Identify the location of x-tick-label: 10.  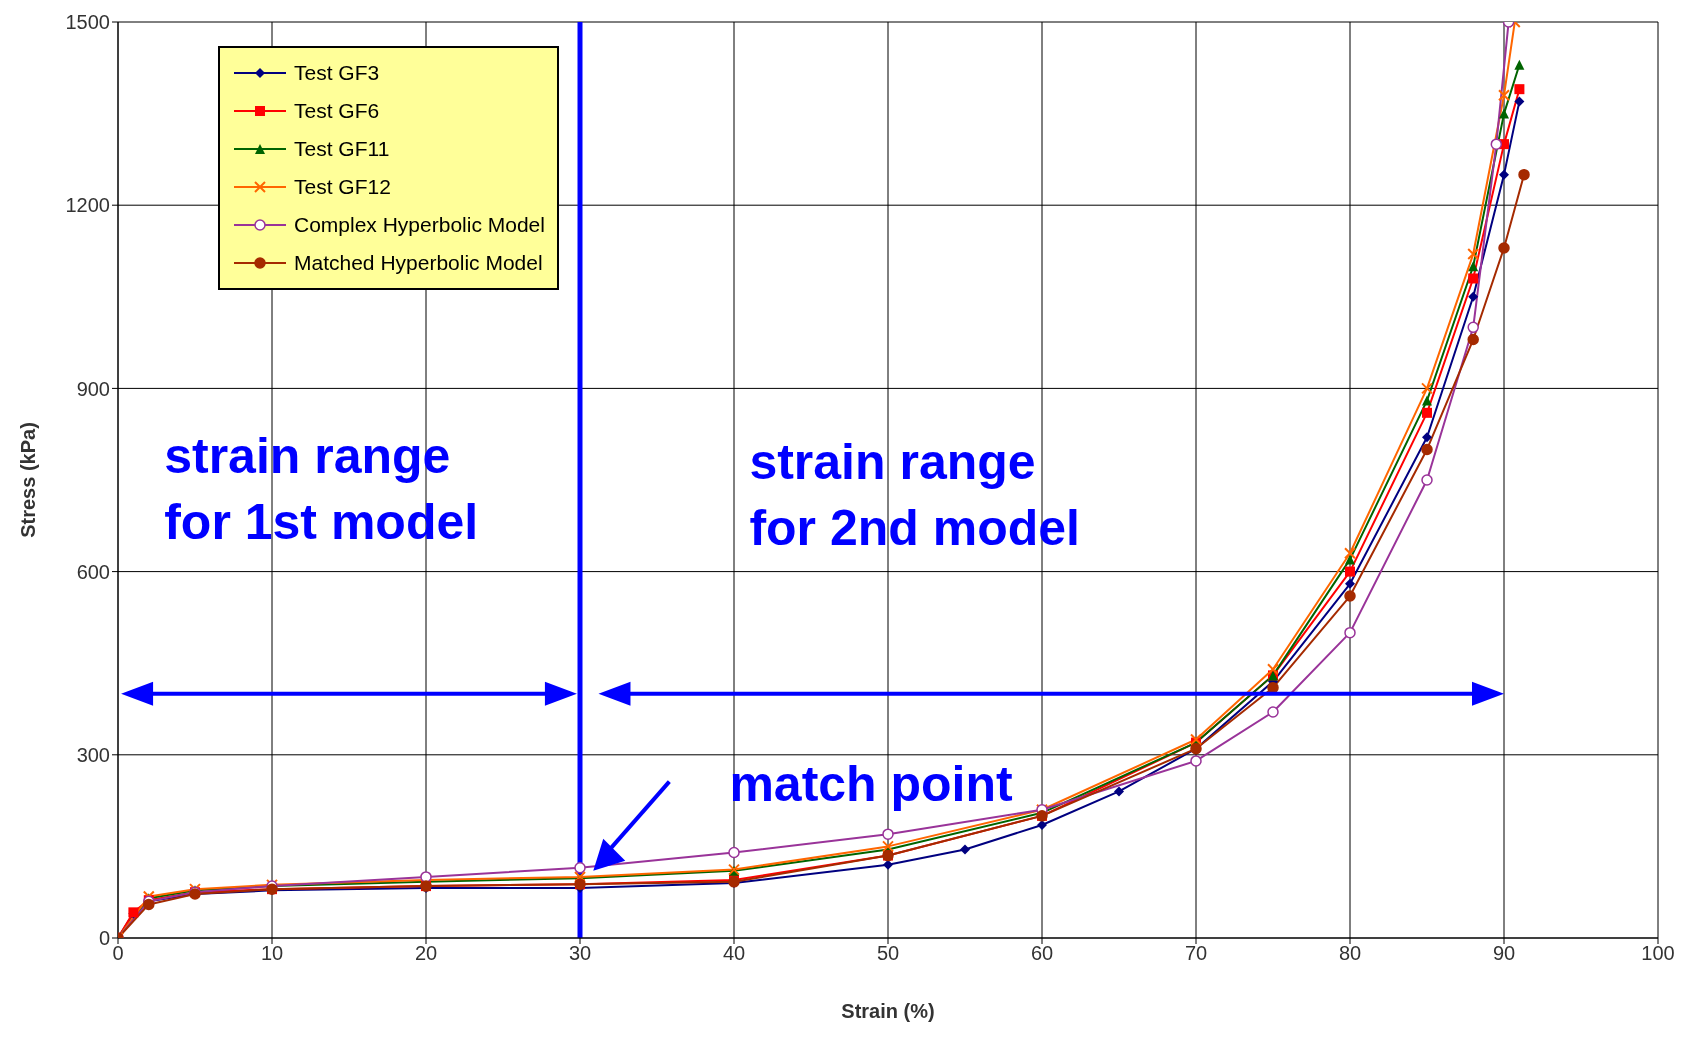
(272, 953).